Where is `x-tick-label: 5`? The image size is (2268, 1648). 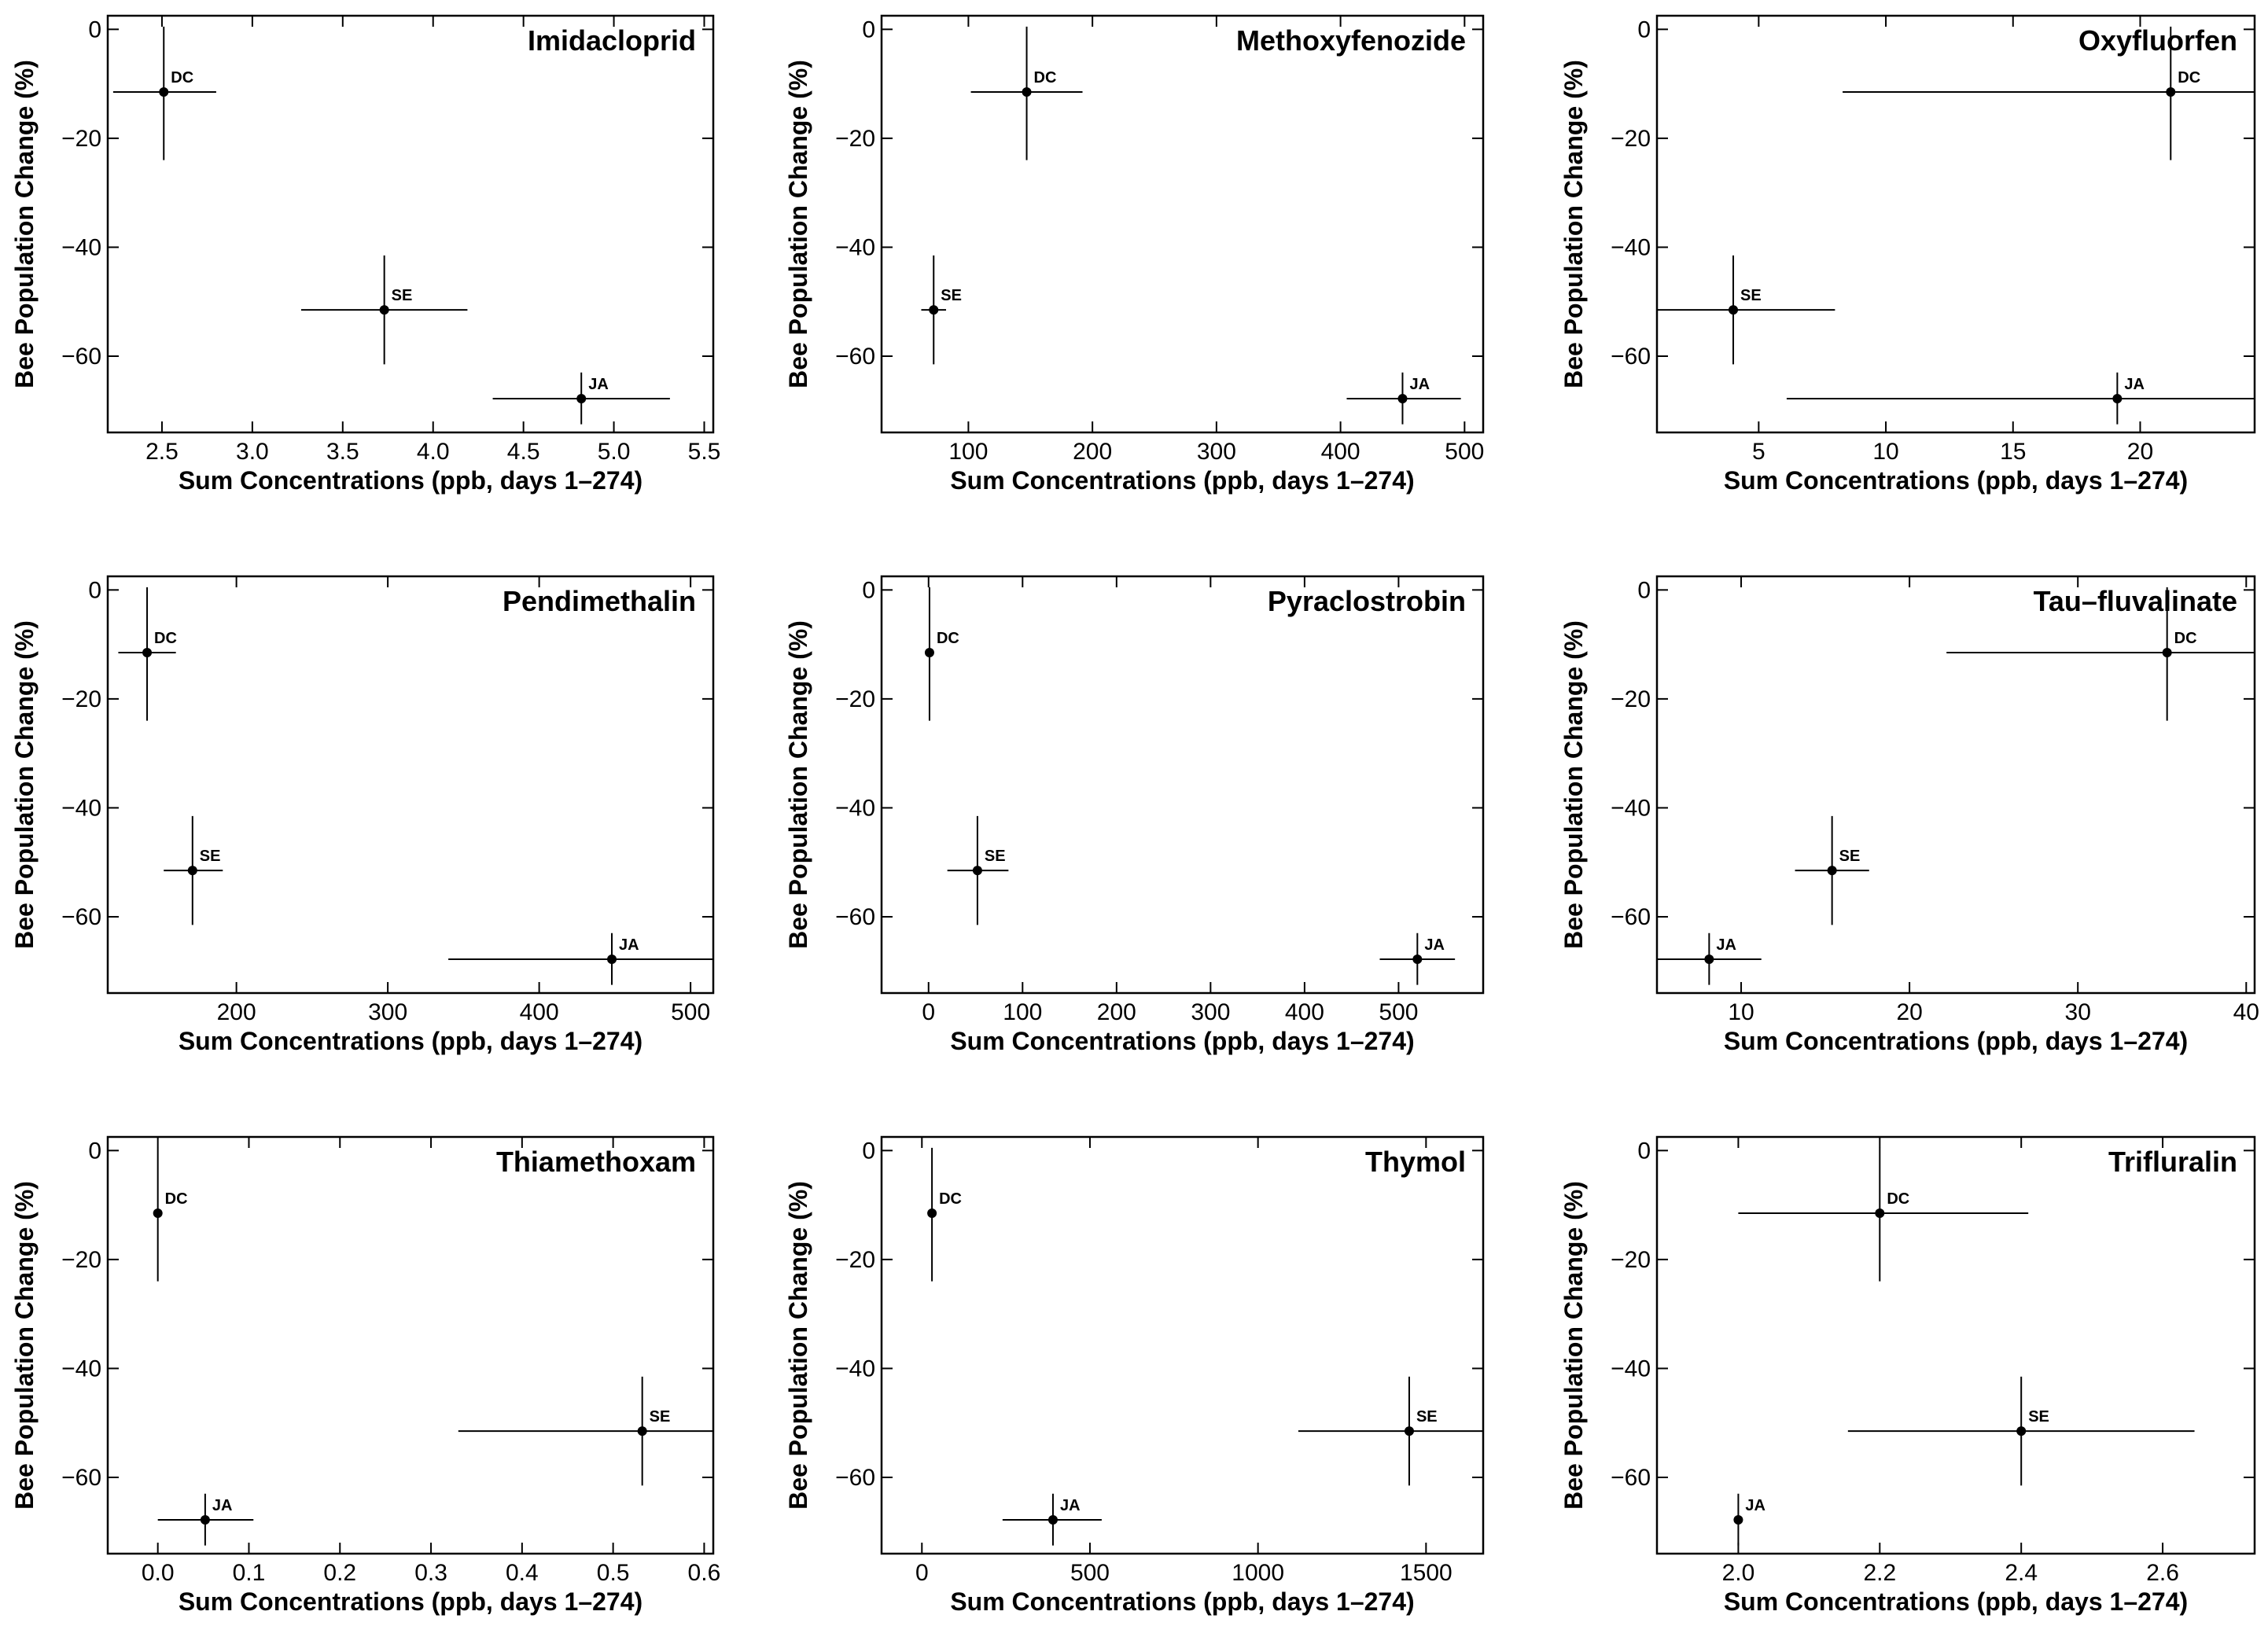 x-tick-label: 5 is located at coordinates (1759, 452).